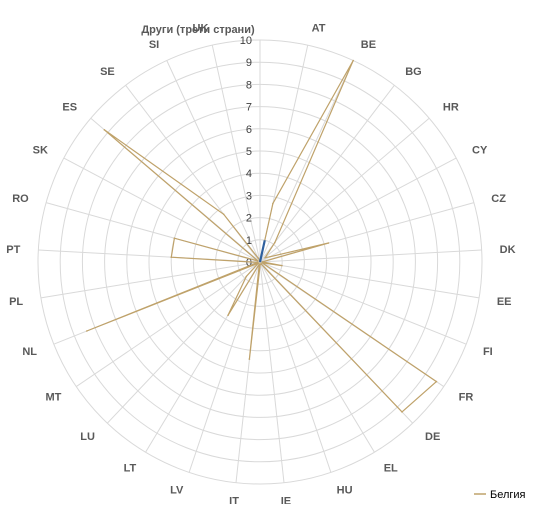  Describe the element at coordinates (249, 196) in the screenshot. I see `axis-tick-label: 3` at that location.